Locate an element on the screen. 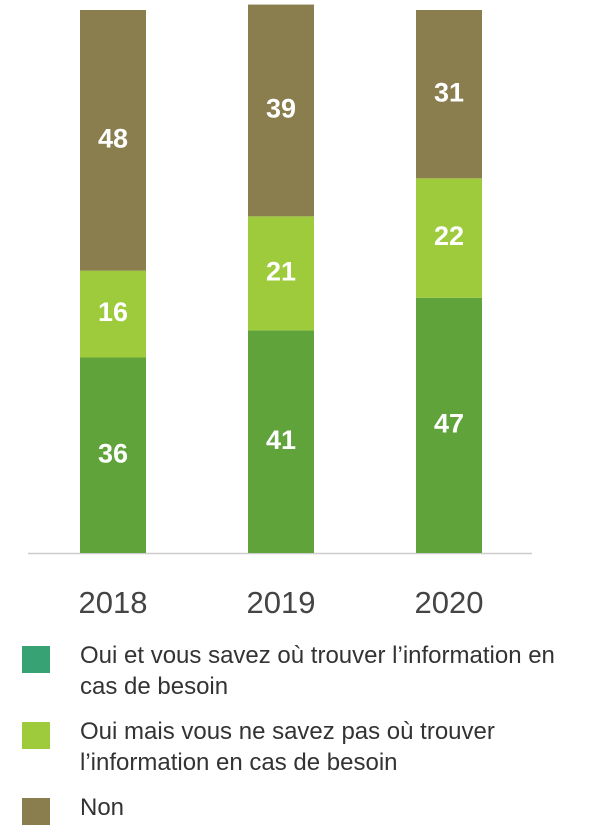 Image resolution: width=604 pixels, height=830 pixels. legend-label: Non is located at coordinates (102, 807).